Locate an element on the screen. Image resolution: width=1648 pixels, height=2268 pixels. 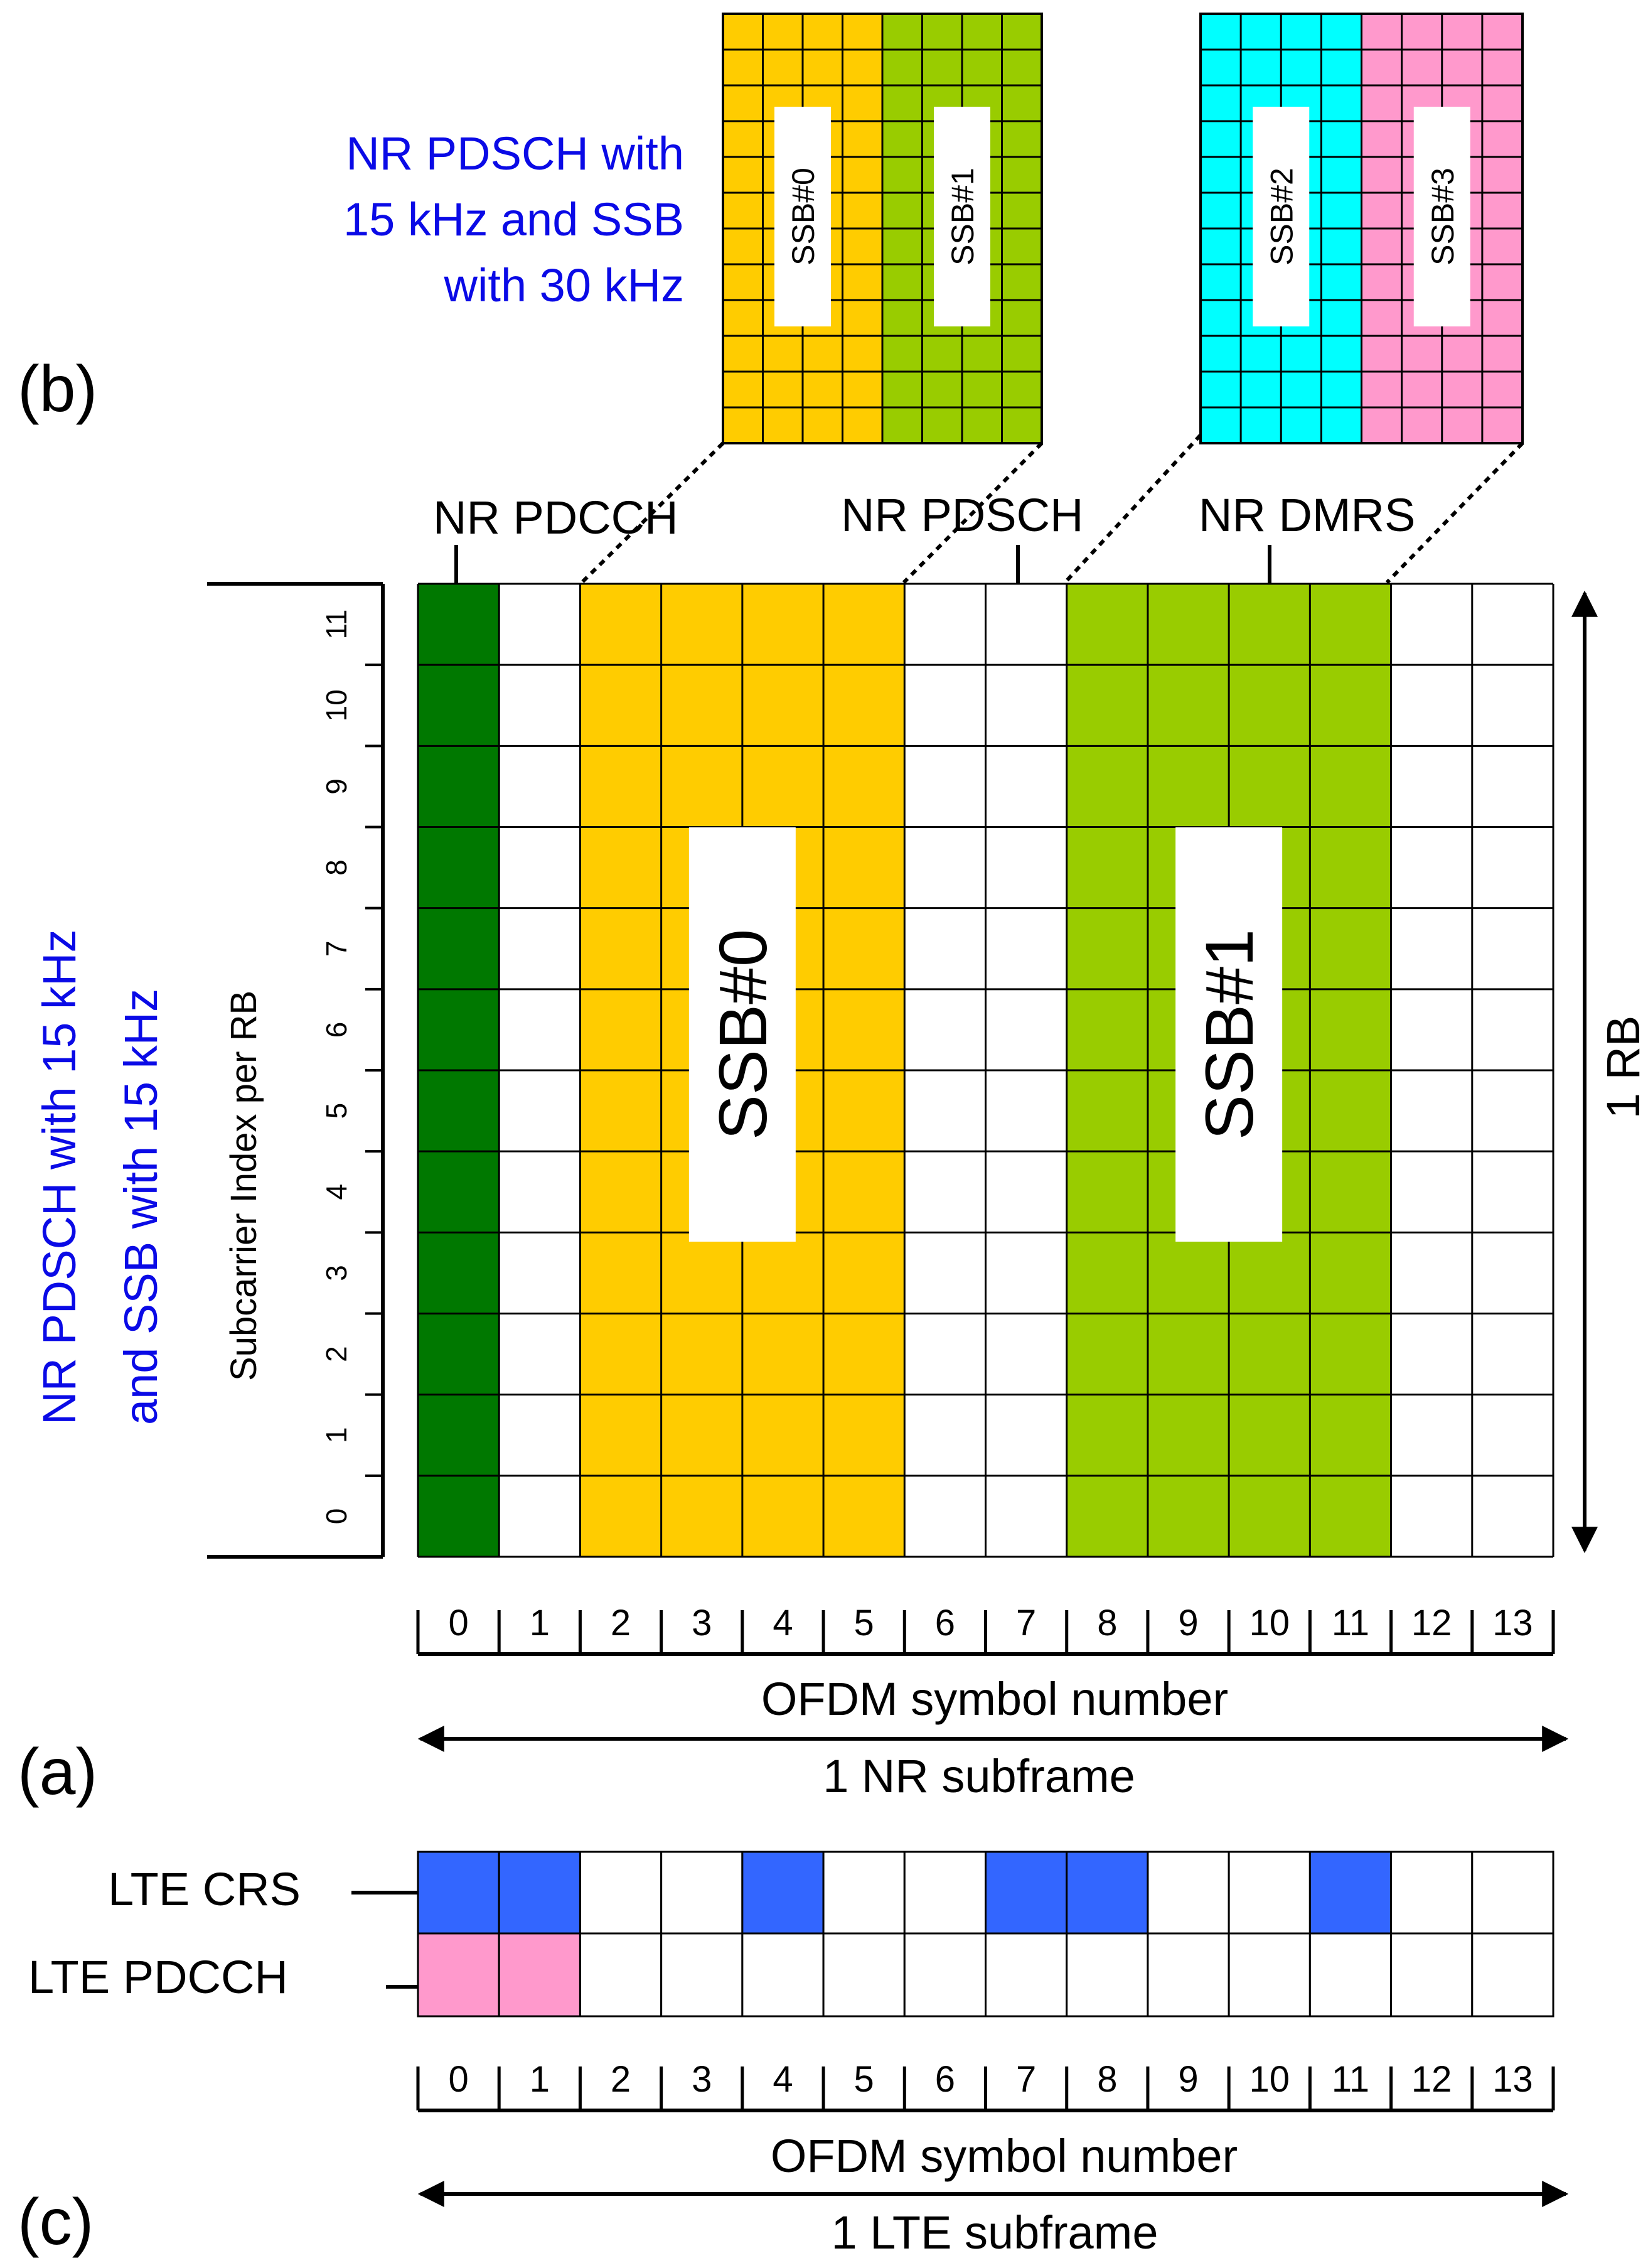
zoom-ssb-2-label-box is located at coordinates (1281, 216).